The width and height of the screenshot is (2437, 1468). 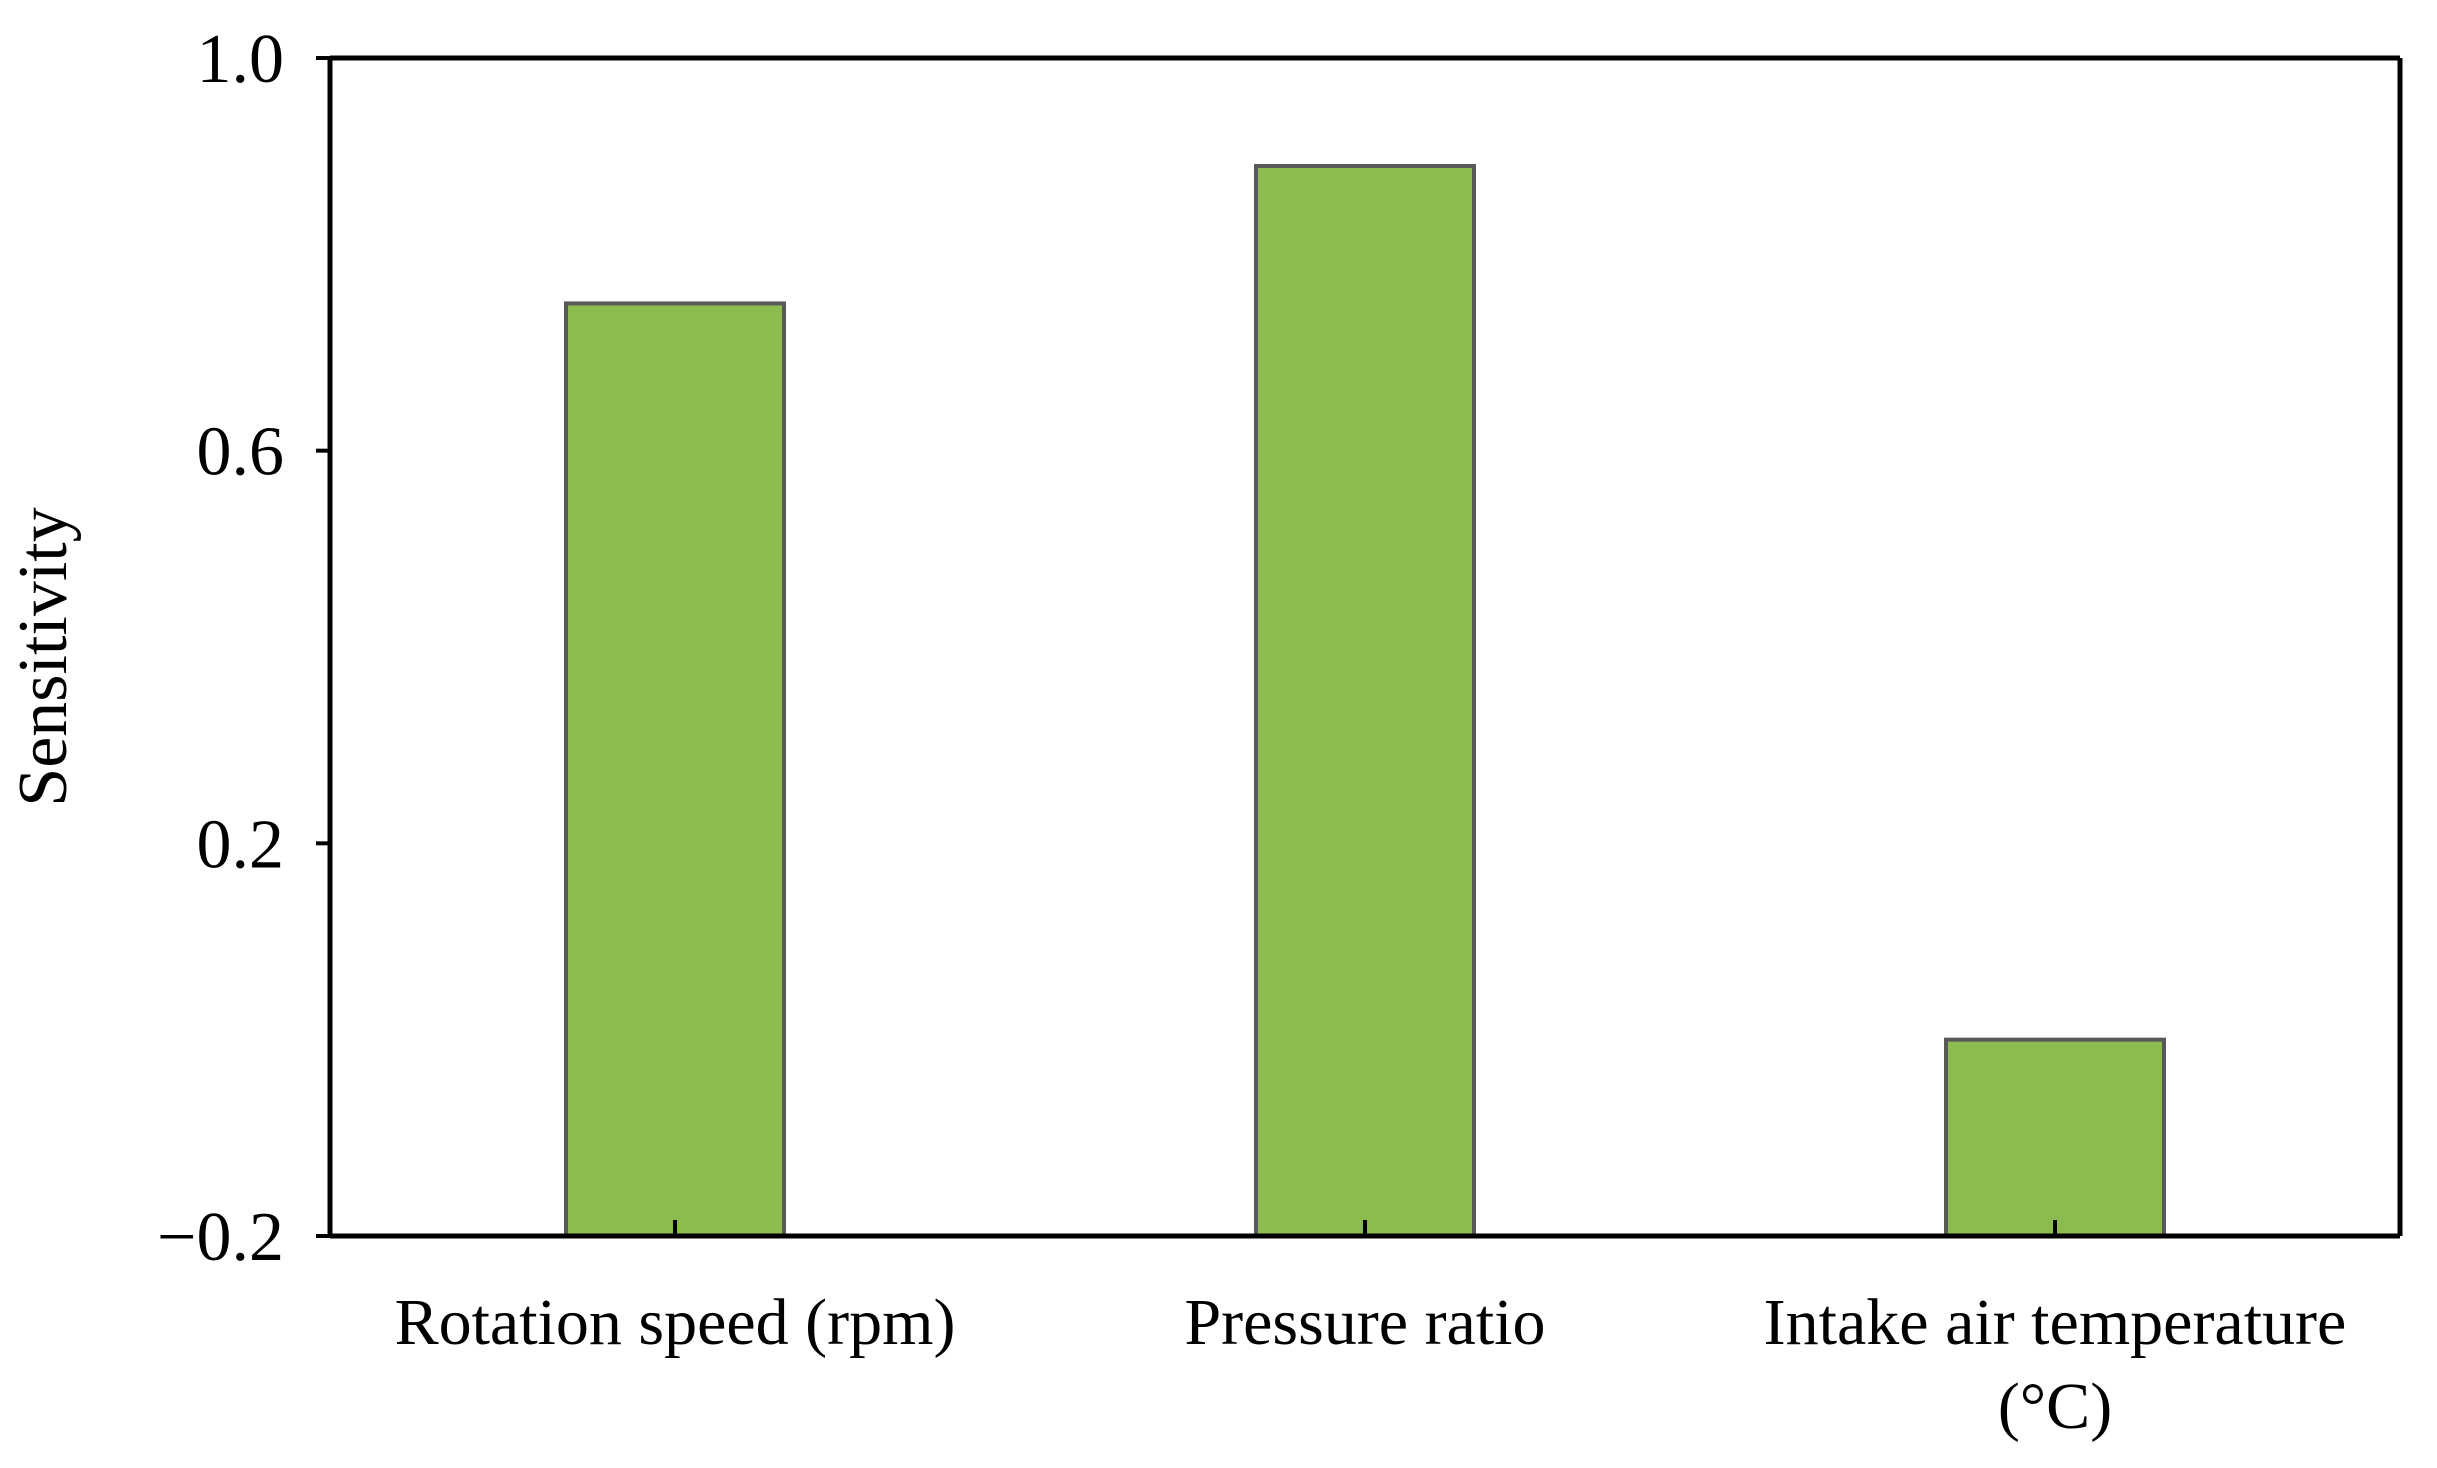 What do you see at coordinates (241, 844) in the screenshot?
I see `y-tick-label: 0.2` at bounding box center [241, 844].